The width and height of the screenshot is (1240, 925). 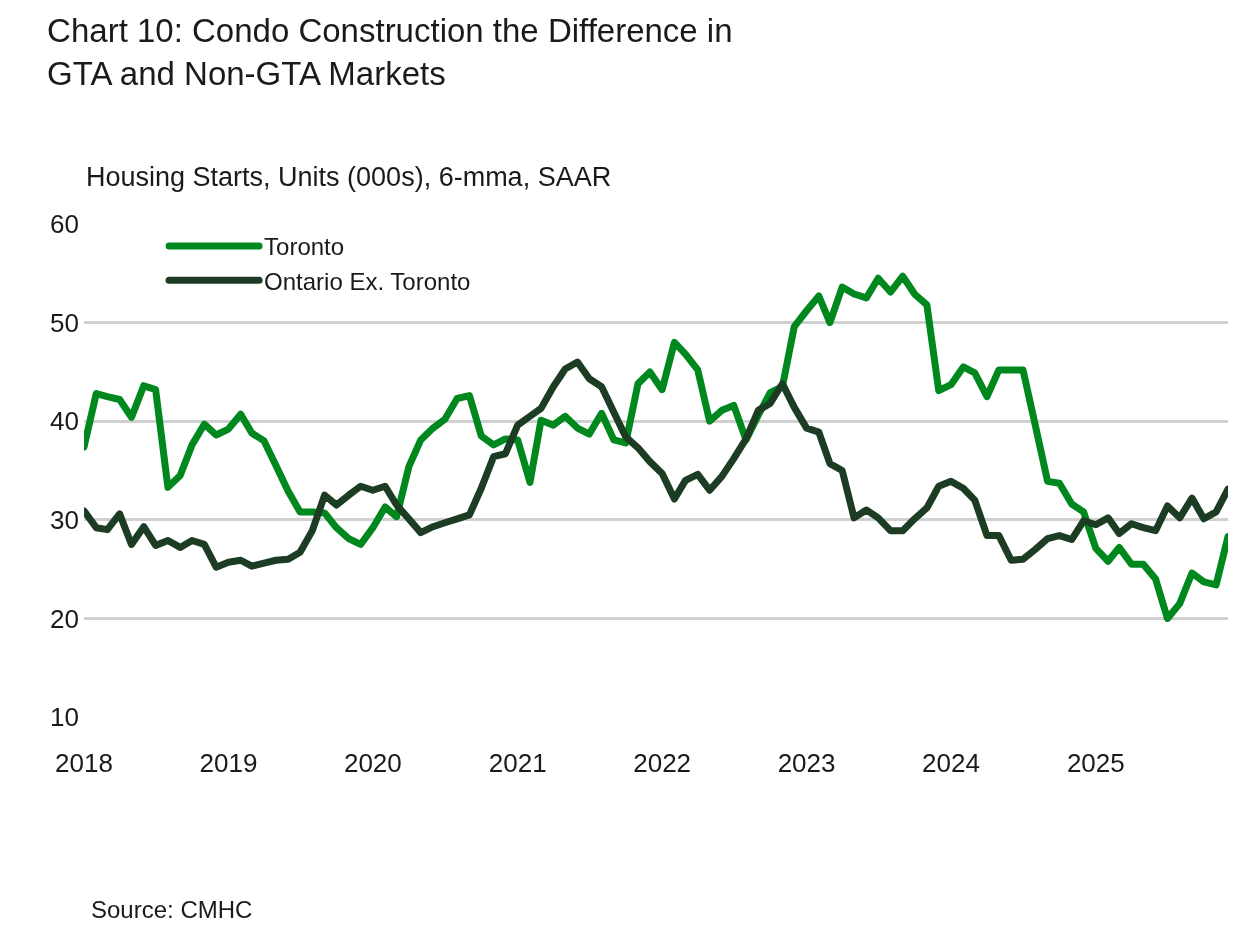 What do you see at coordinates (64, 618) in the screenshot?
I see `y-tick-label: 20` at bounding box center [64, 618].